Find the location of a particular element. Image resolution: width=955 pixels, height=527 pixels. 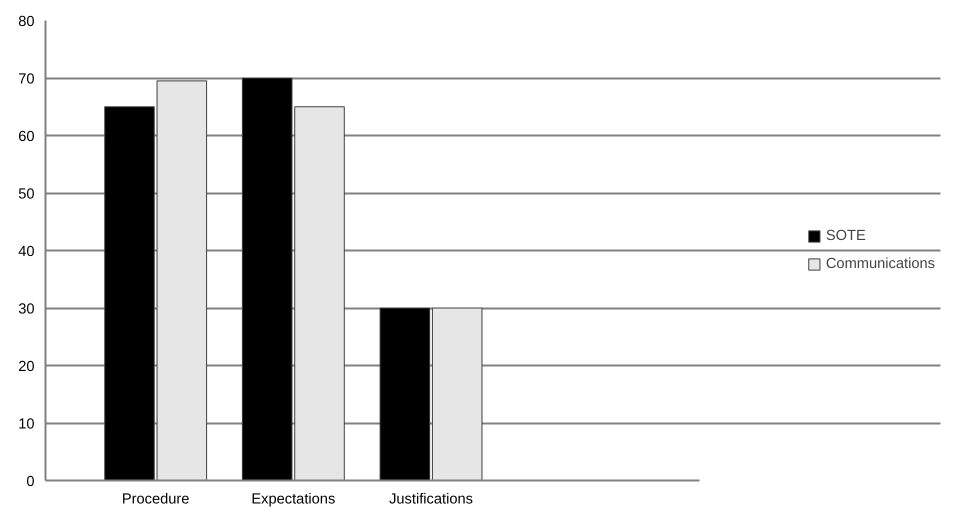

y-tick-label: 50 is located at coordinates (26, 194).